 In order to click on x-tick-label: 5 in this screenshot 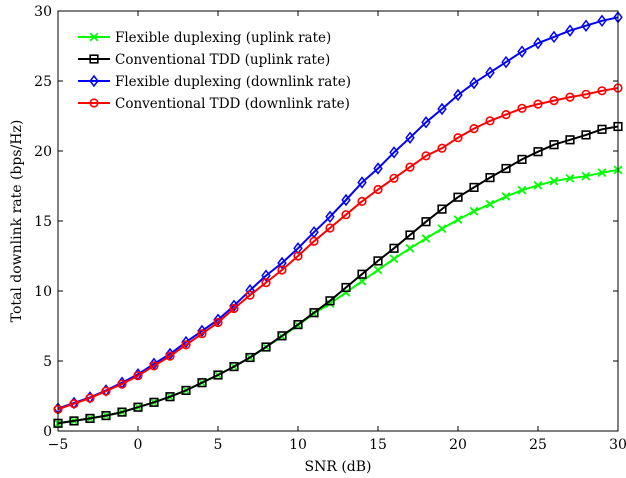, I will do `click(218, 445)`.